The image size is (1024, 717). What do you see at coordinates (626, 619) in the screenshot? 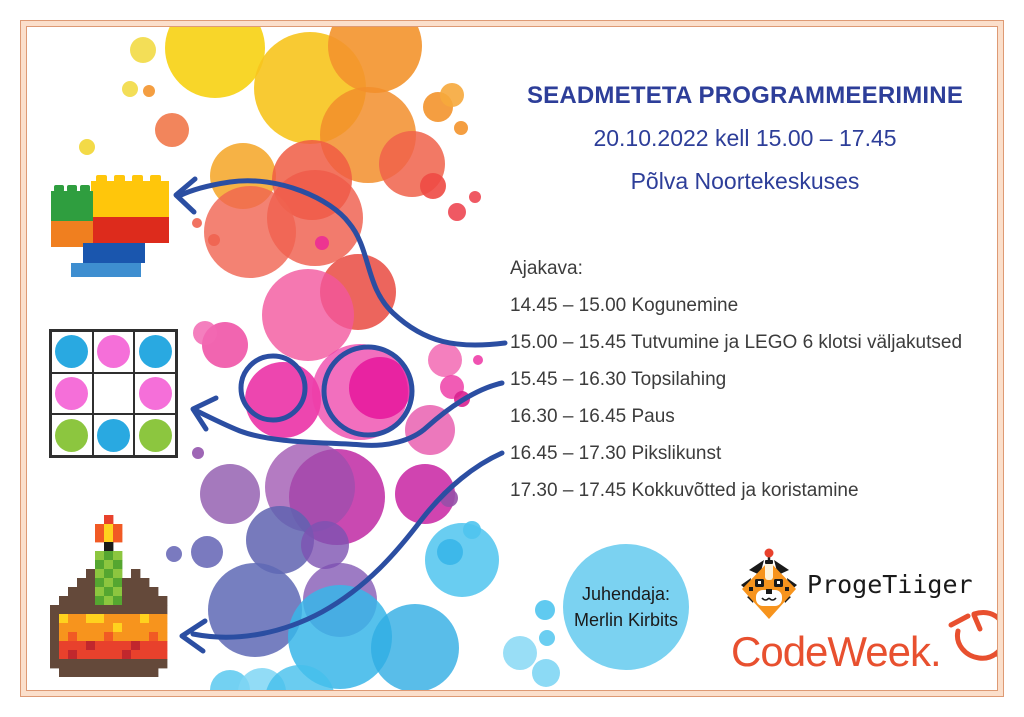
I see `instructor-name: Merlin Kirbits` at bounding box center [626, 619].